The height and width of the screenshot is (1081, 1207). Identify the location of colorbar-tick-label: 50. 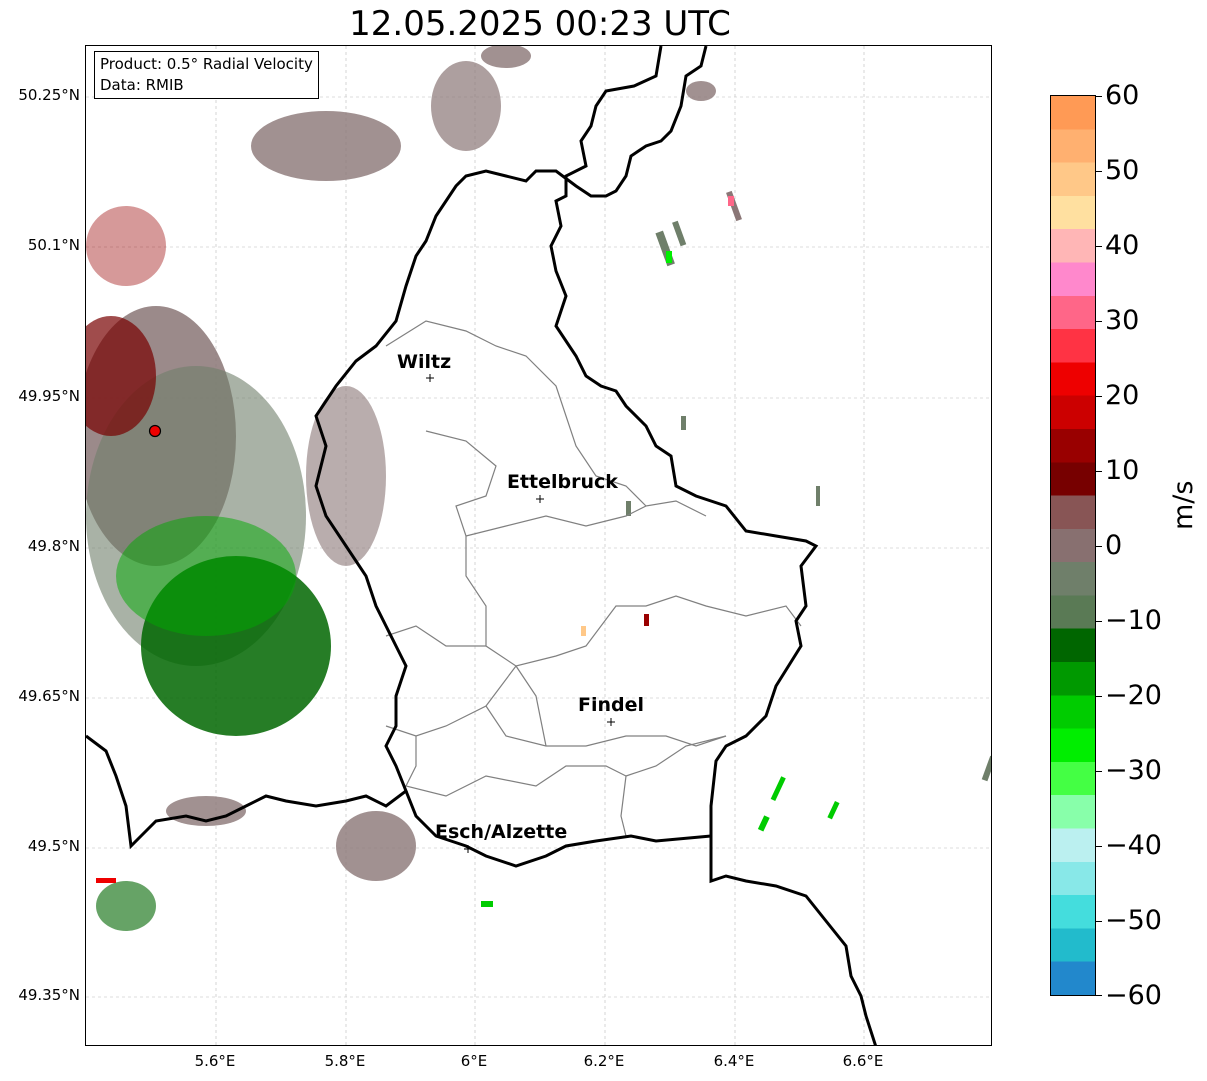
(1122, 170).